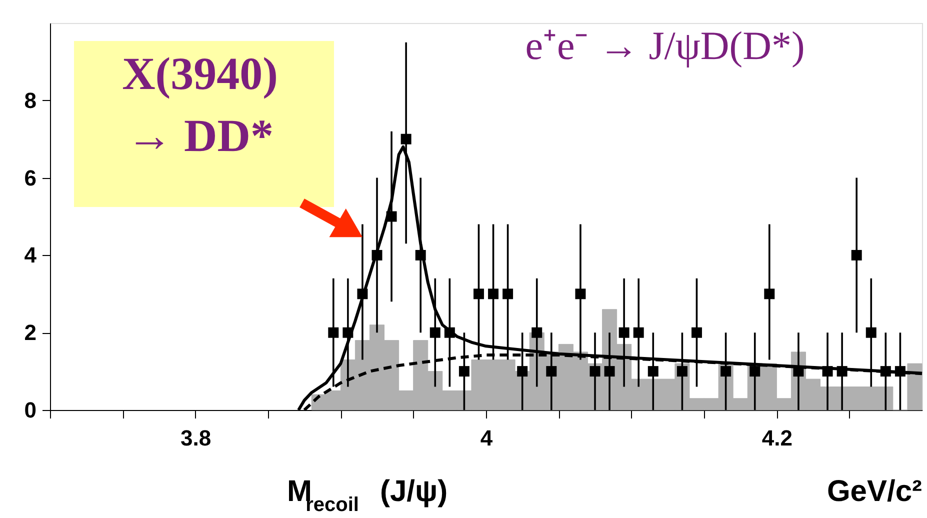  What do you see at coordinates (200, 104) in the screenshot?
I see `annotation: X(3940) → DD*` at bounding box center [200, 104].